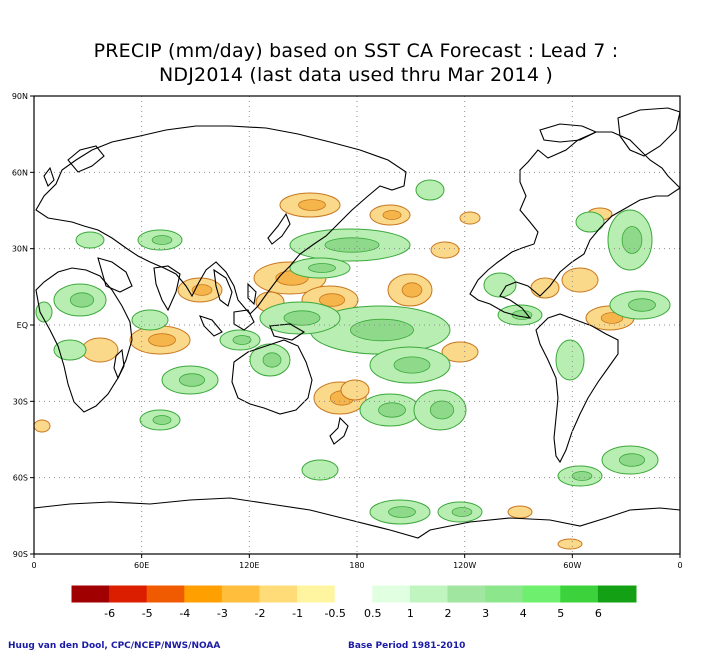  I want to click on credit-author: Huug van den Dool, CPC/NCEP/NWS/NOAA, so click(114, 646).